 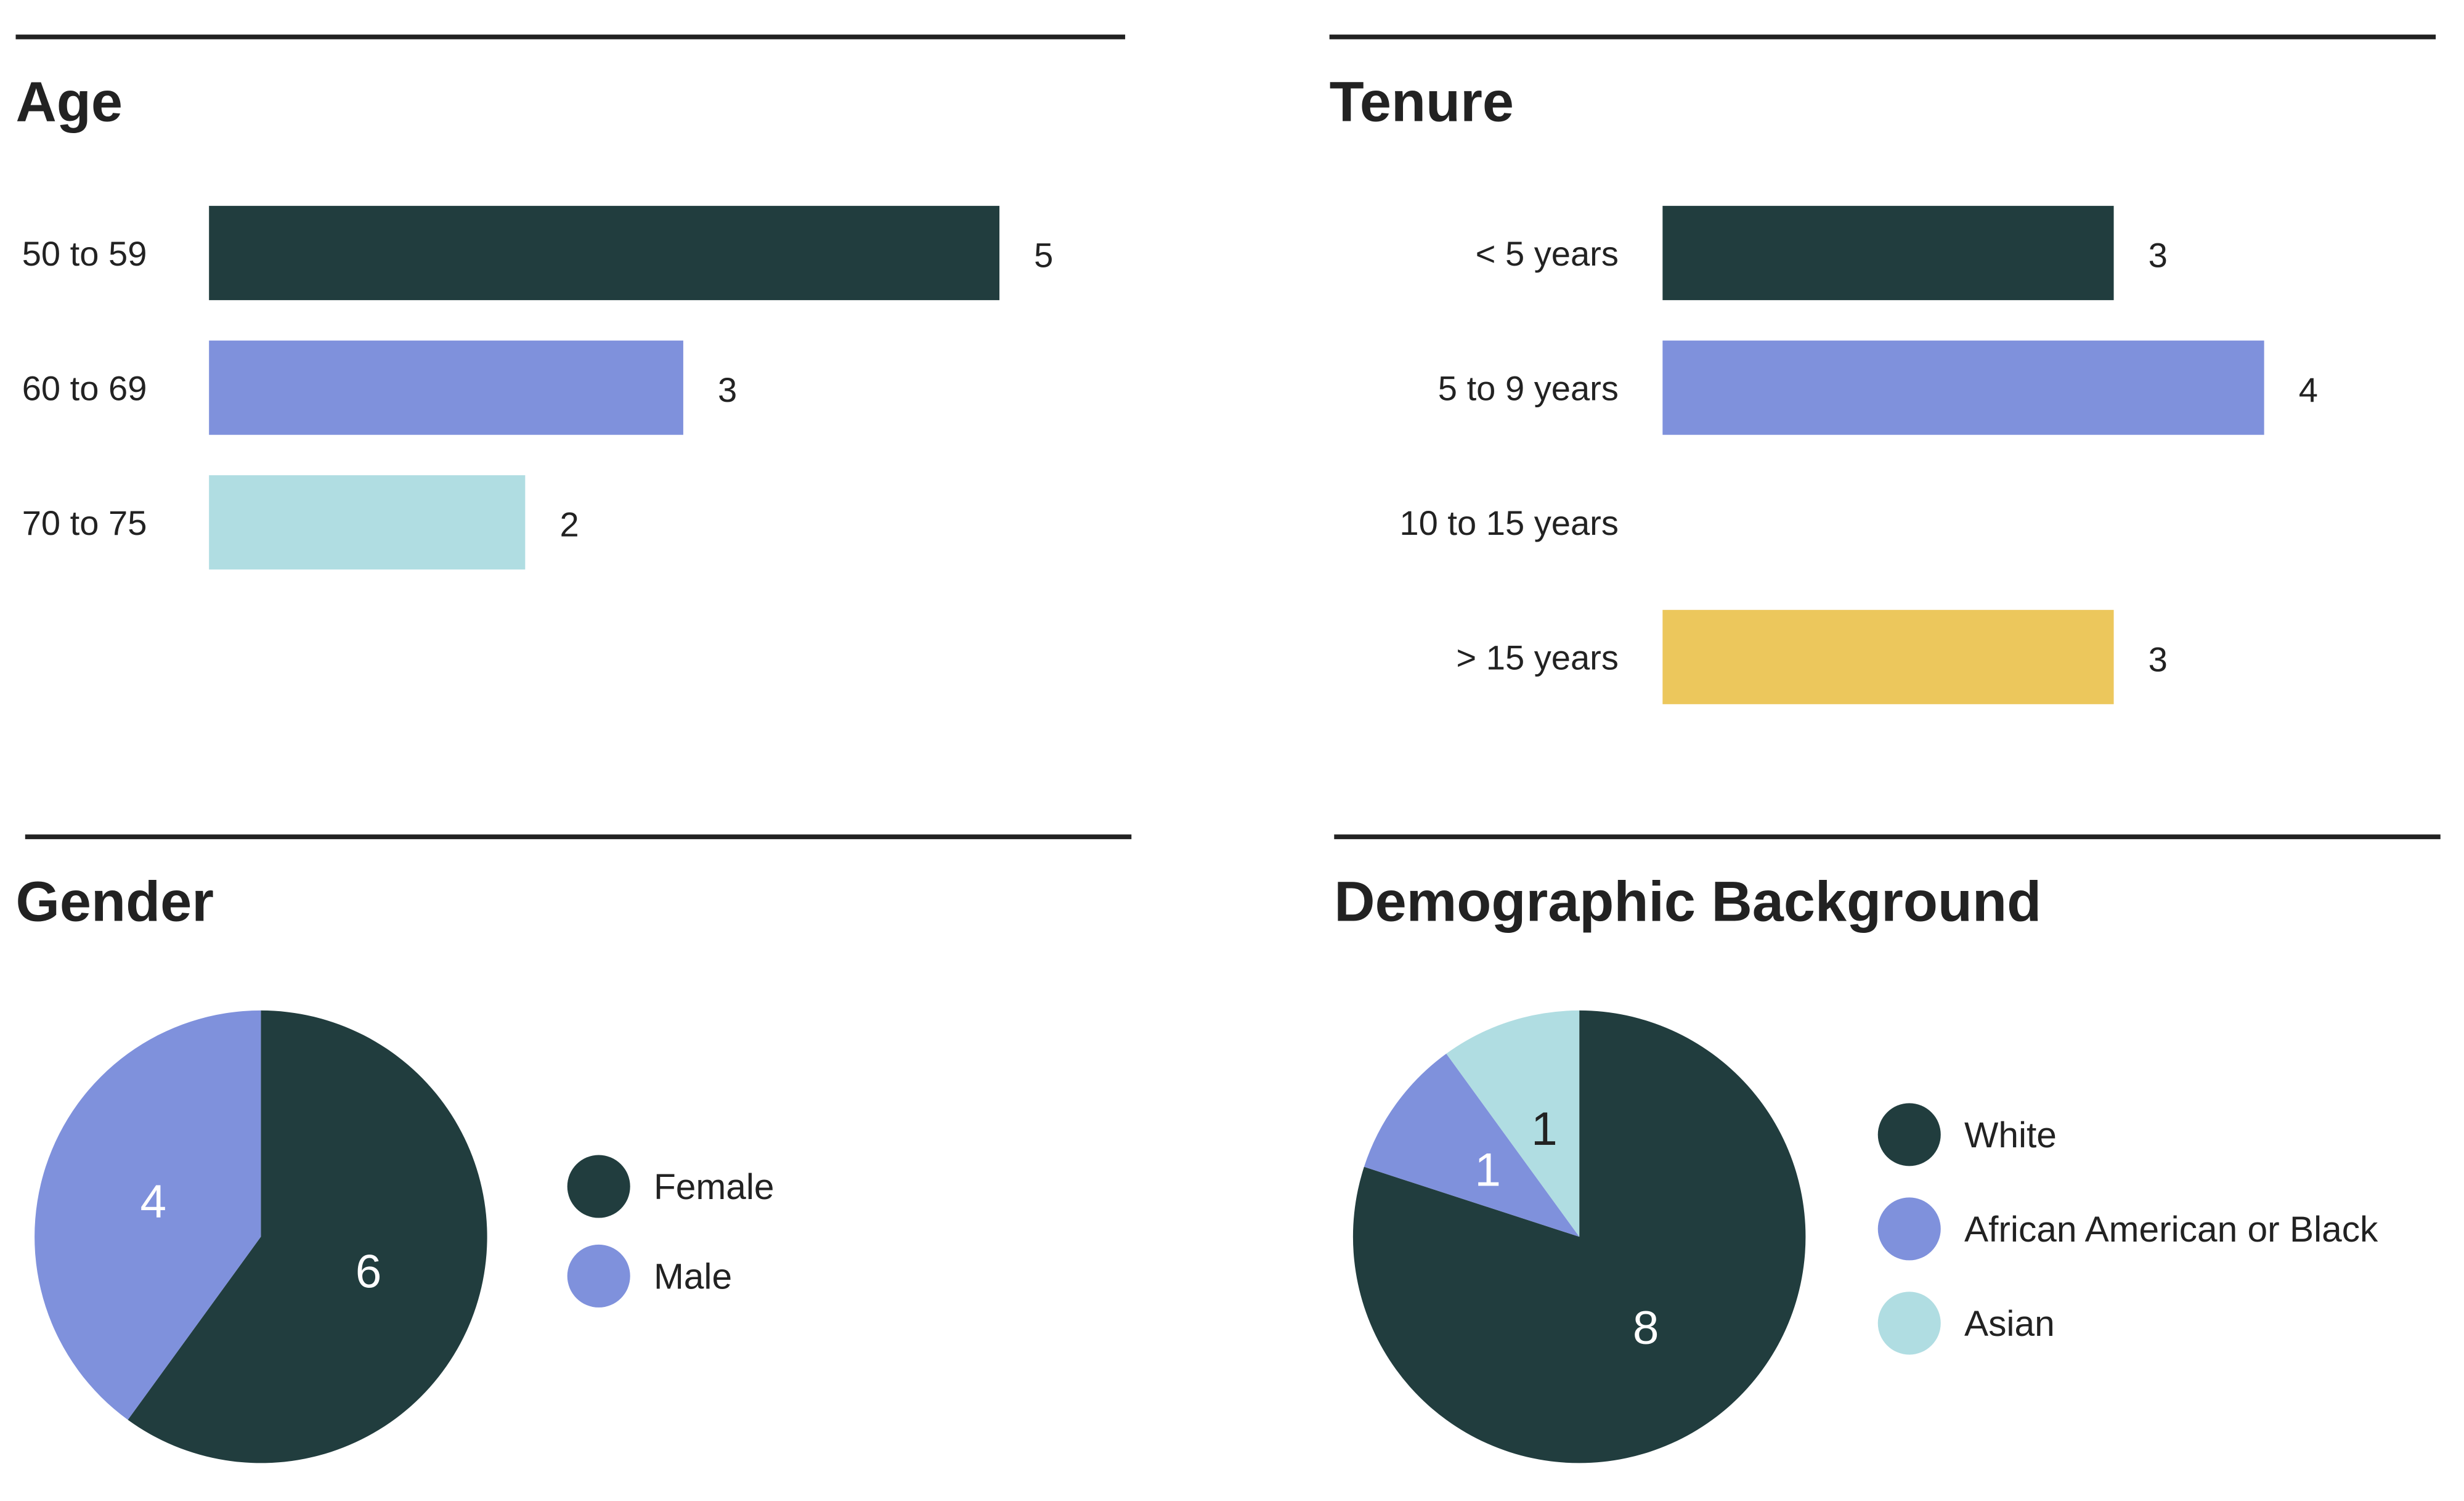 What do you see at coordinates (1547, 253) in the screenshot?
I see `tenure-category-label: < 5 years` at bounding box center [1547, 253].